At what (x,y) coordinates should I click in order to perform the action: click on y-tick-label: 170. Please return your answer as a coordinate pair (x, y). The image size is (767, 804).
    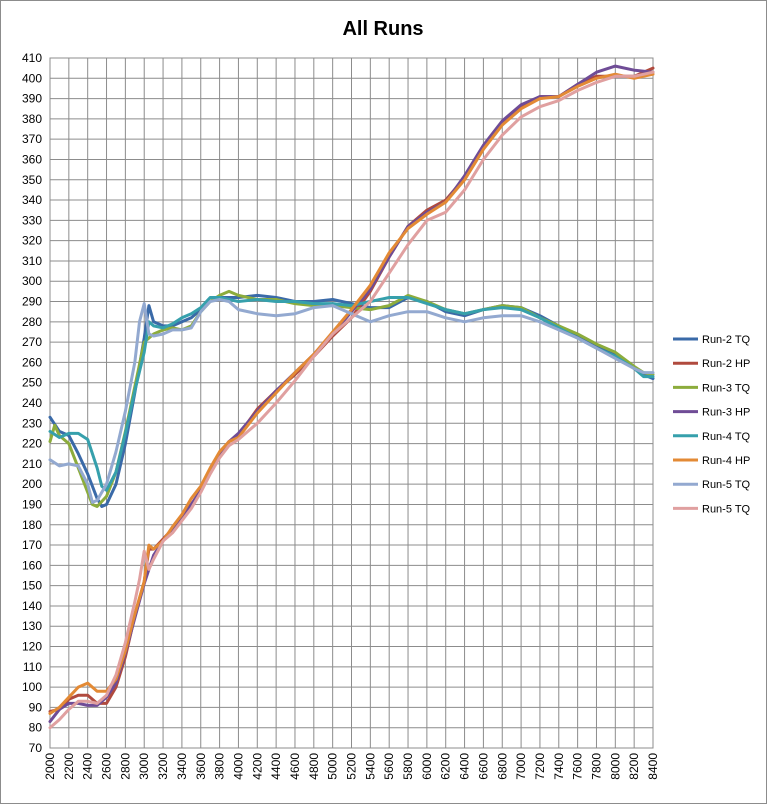
    Looking at the image, I should click on (32, 545).